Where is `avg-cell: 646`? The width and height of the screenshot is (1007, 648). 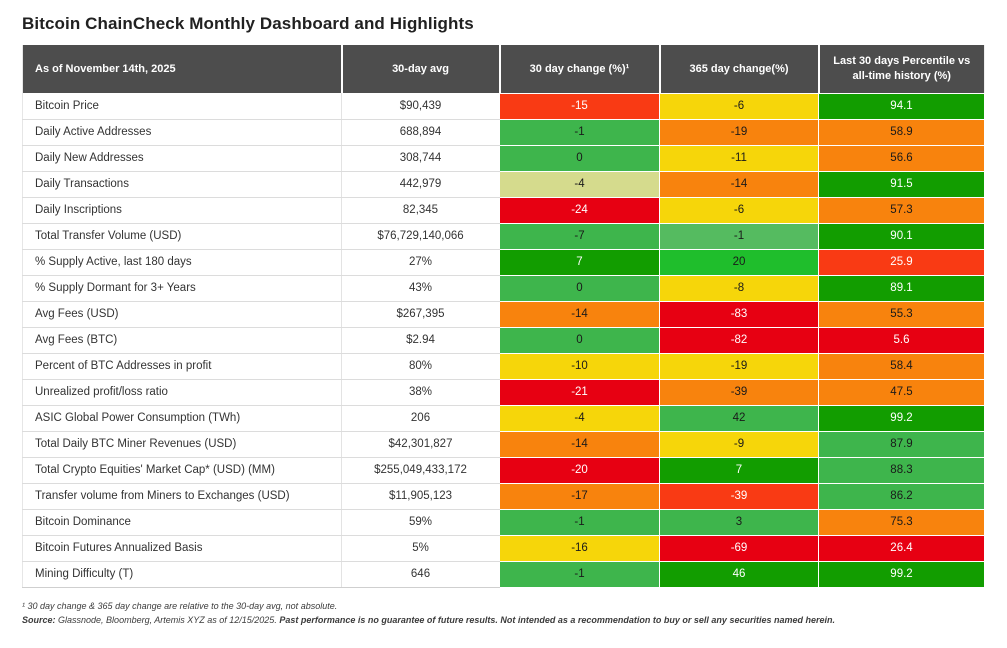
avg-cell: 646 is located at coordinates (420, 574).